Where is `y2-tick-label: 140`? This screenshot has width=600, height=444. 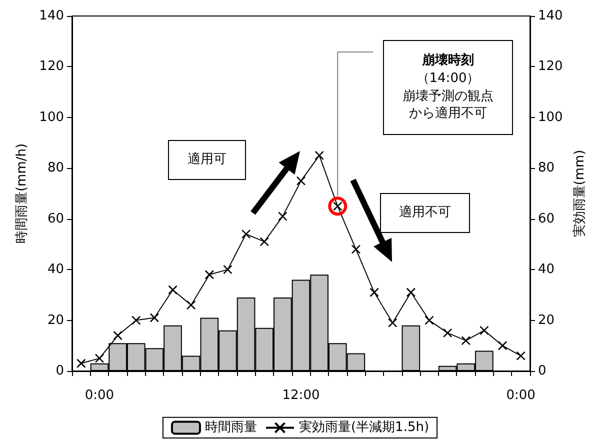
y2-tick-label: 140 is located at coordinates (550, 16).